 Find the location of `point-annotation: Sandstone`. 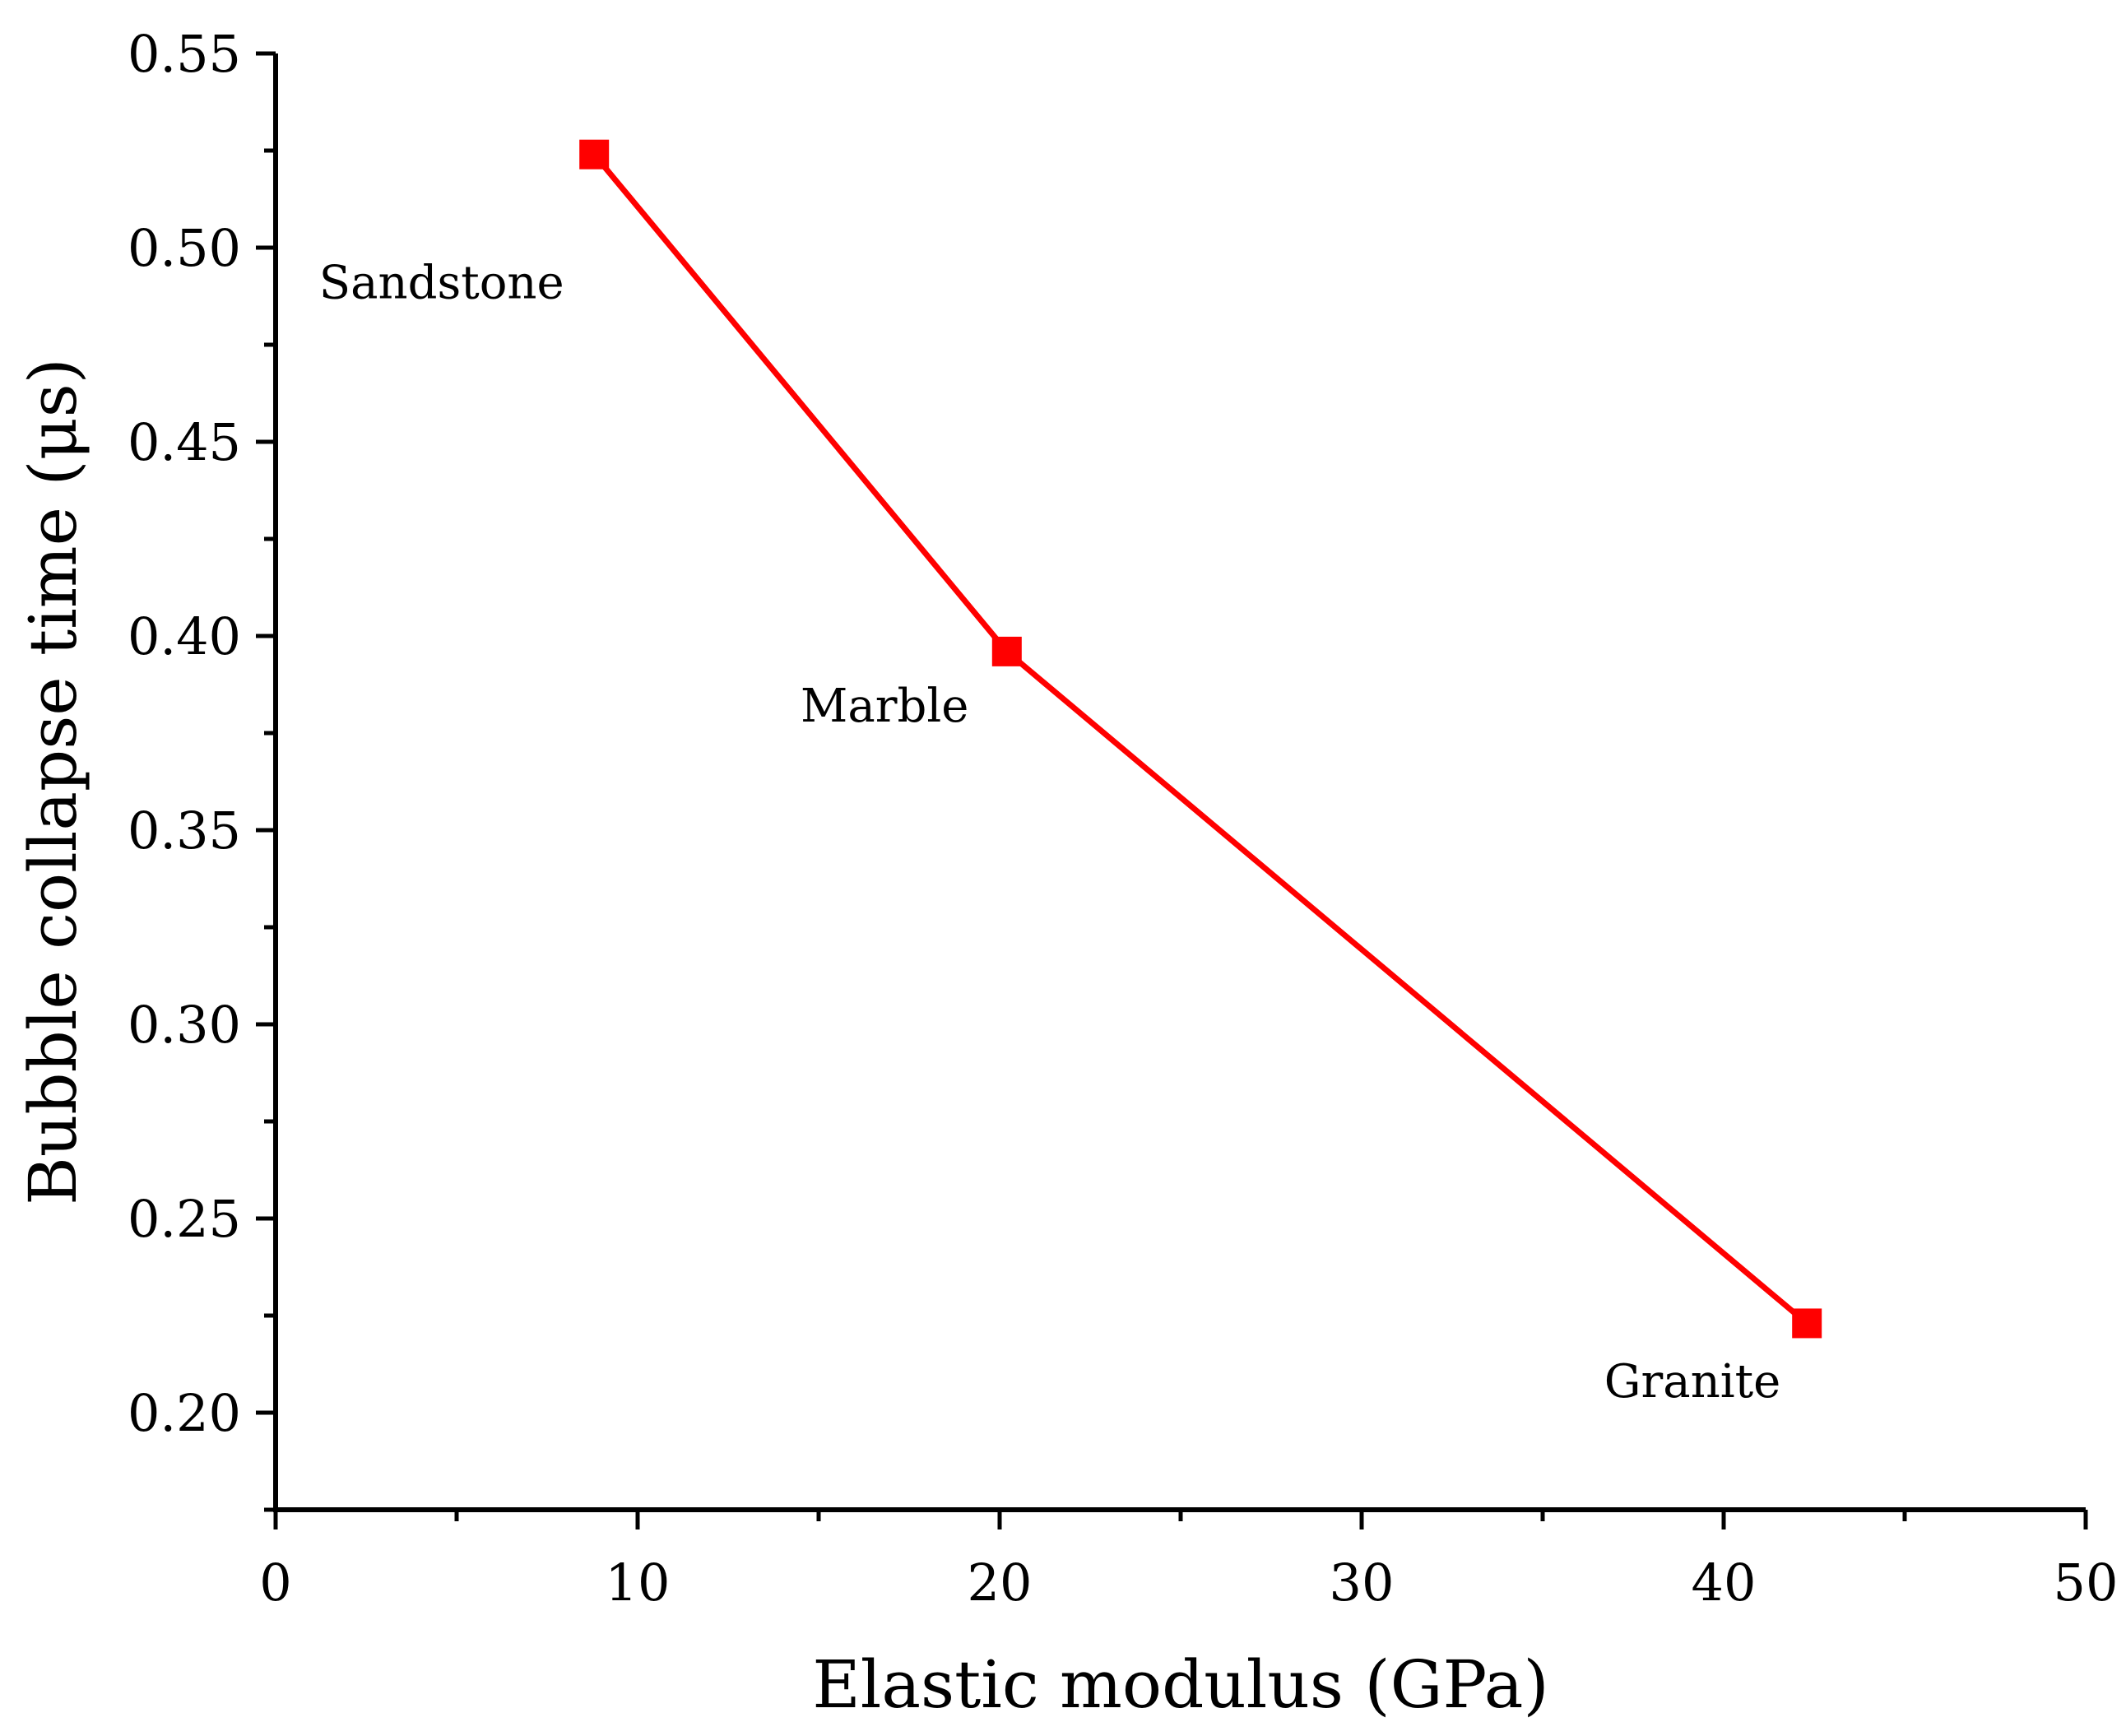

point-annotation: Sandstone is located at coordinates (441, 282).